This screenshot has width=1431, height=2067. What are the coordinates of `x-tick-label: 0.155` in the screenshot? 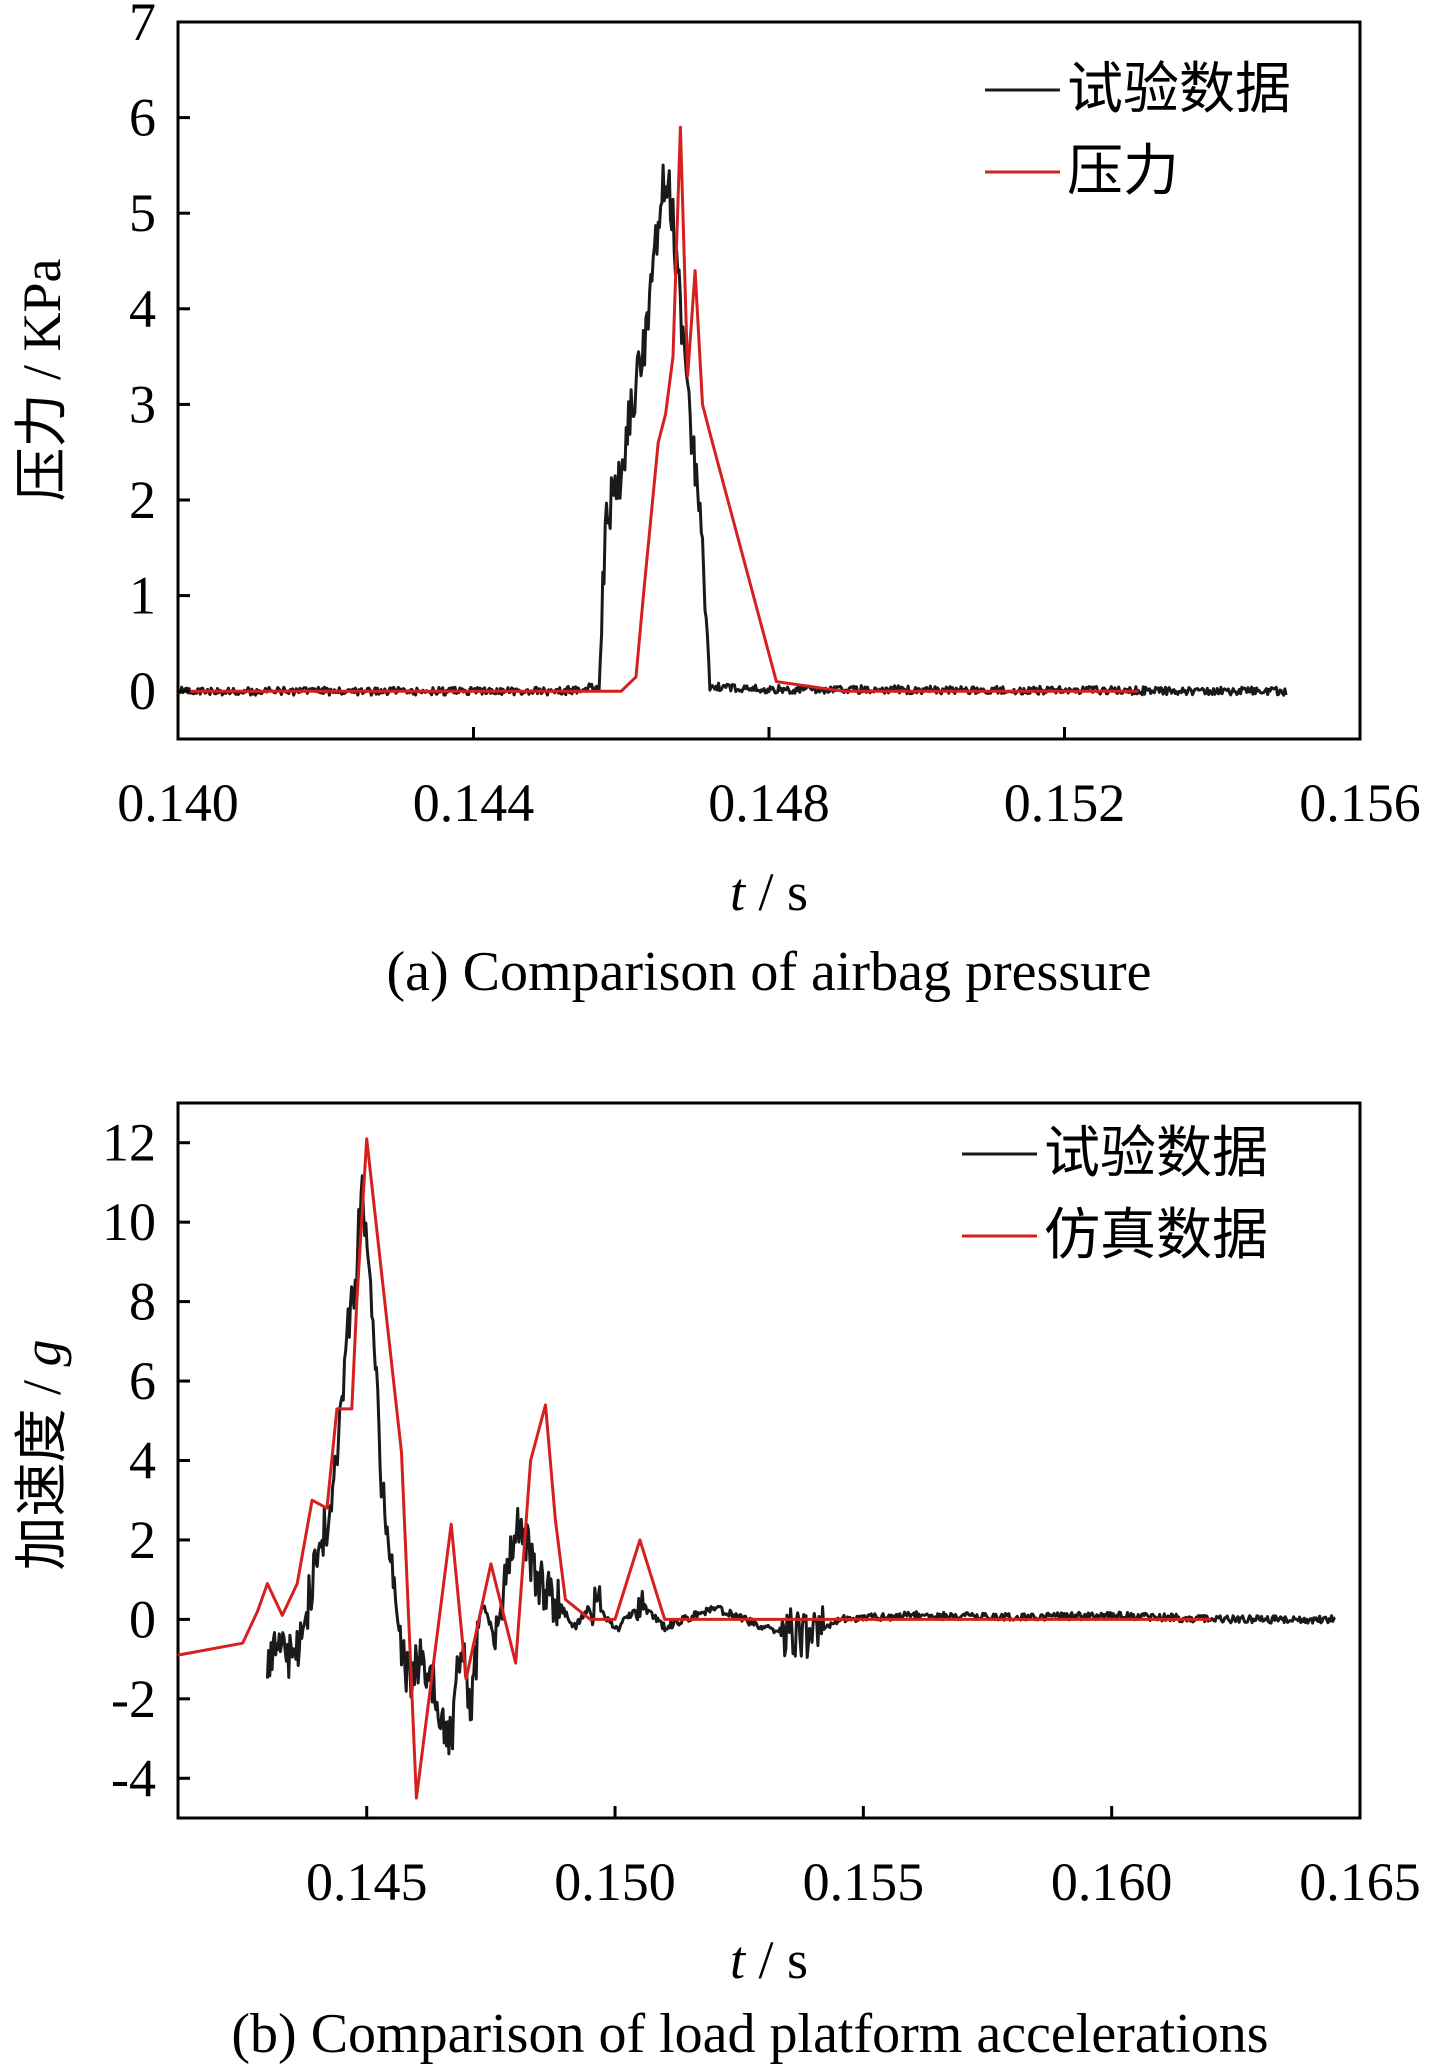 It's located at (864, 1882).